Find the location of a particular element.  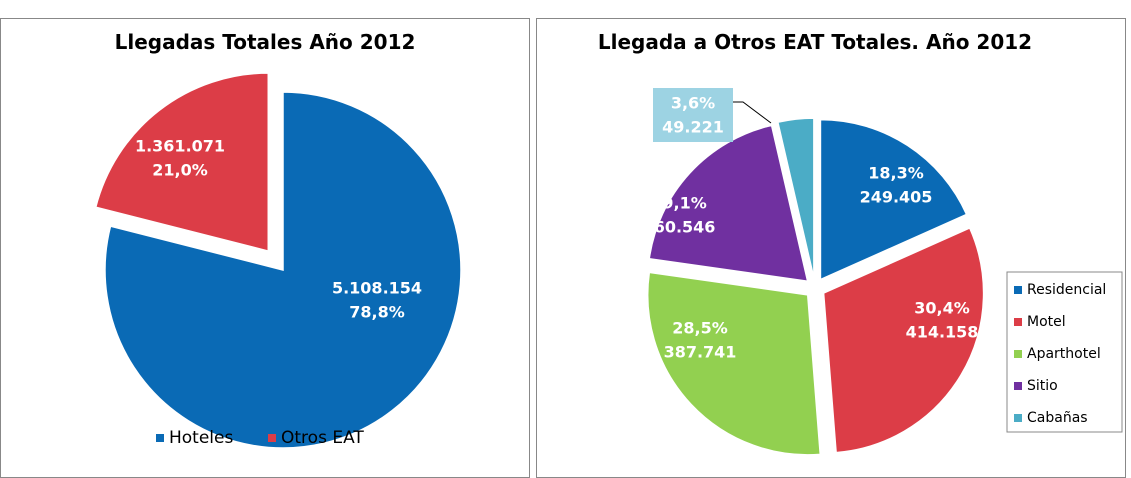

value-label: 249.405 is located at coordinates (896, 197).